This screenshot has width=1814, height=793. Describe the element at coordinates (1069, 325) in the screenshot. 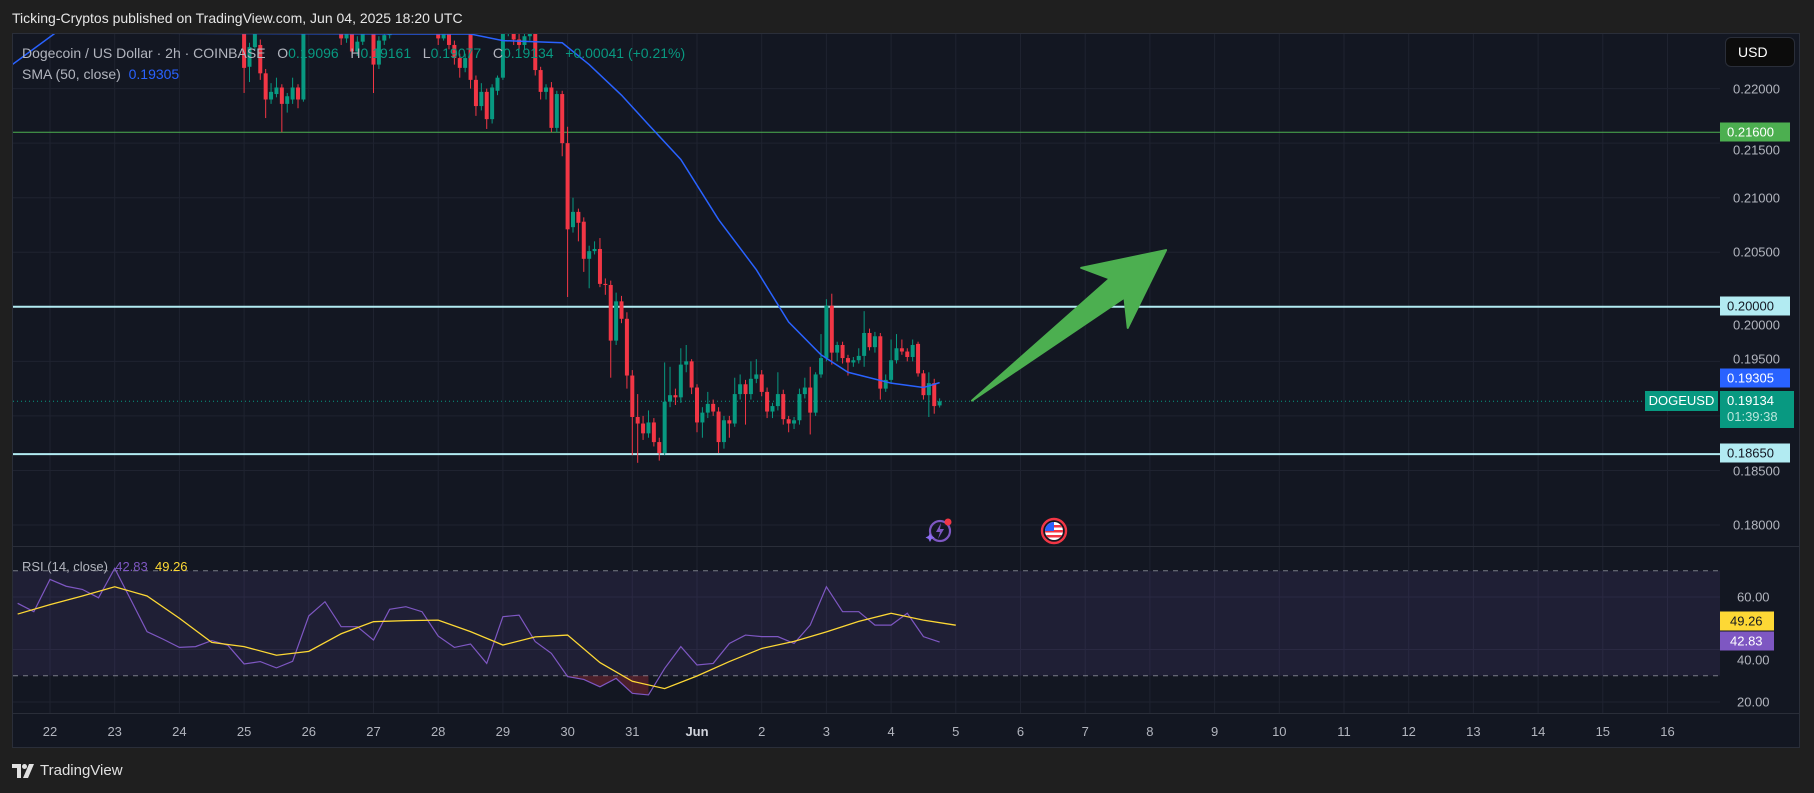

I see `up-arrow-annotation` at that location.